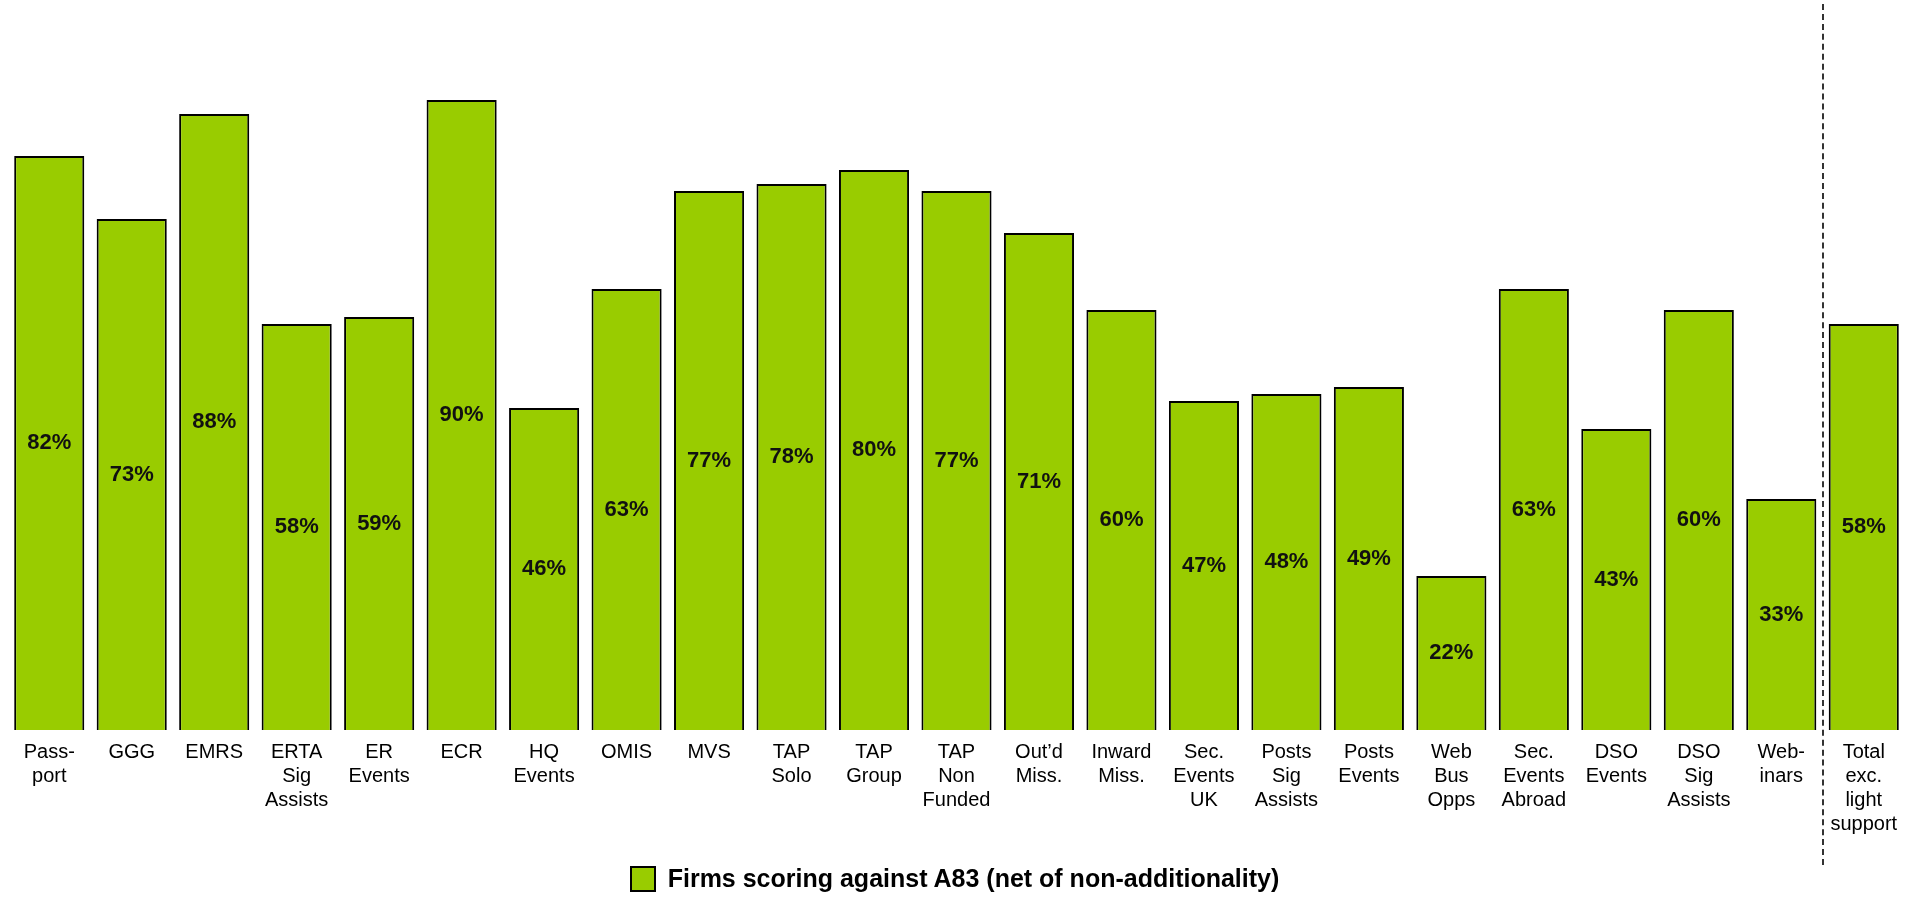 The width and height of the screenshot is (1909, 916). Describe the element at coordinates (49, 762) in the screenshot. I see `x-tick-label: Pass- port` at that location.